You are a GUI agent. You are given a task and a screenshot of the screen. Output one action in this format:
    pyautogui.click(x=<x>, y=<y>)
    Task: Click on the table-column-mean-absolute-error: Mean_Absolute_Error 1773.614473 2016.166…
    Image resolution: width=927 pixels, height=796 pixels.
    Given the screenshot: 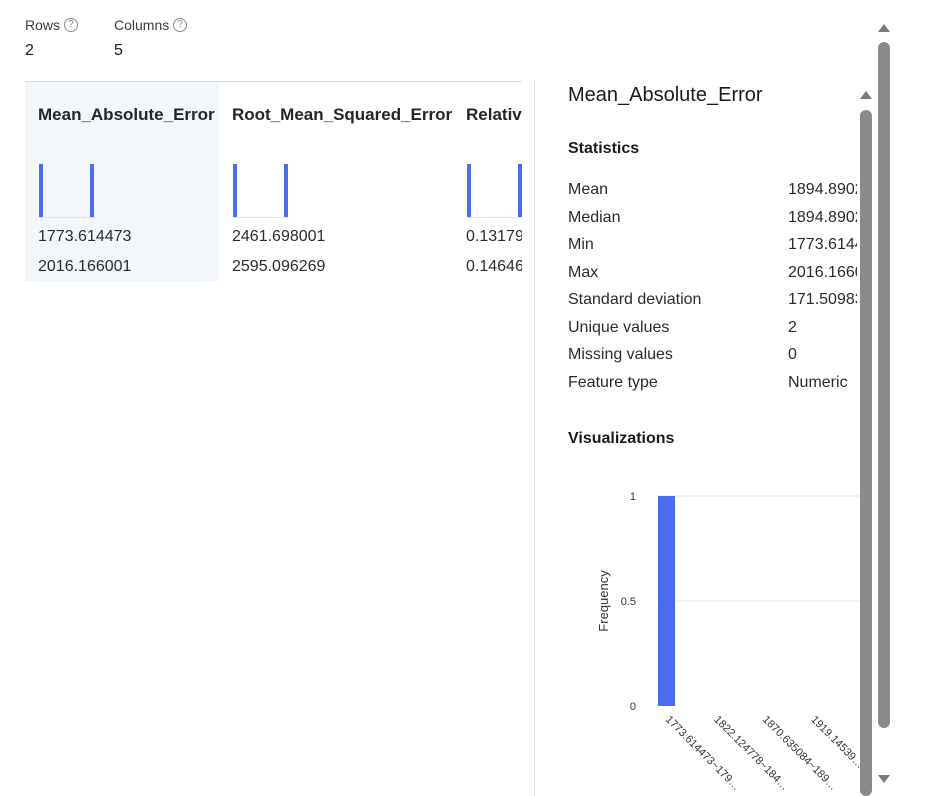 What is the action you would take?
    pyautogui.click(x=122, y=181)
    